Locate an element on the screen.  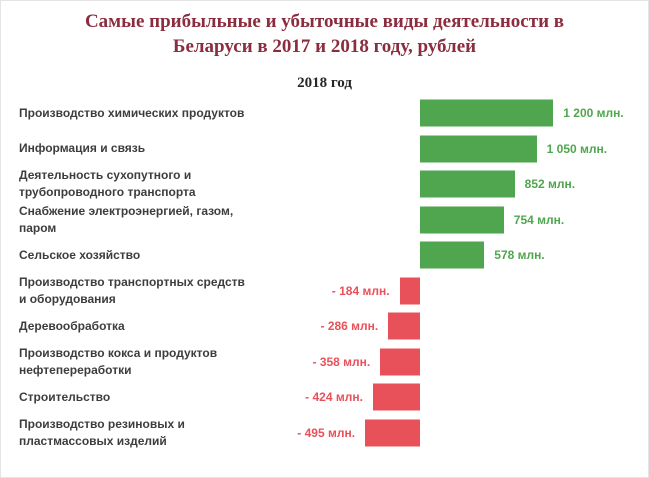
value-label: 578 млн. is located at coordinates (519, 255).